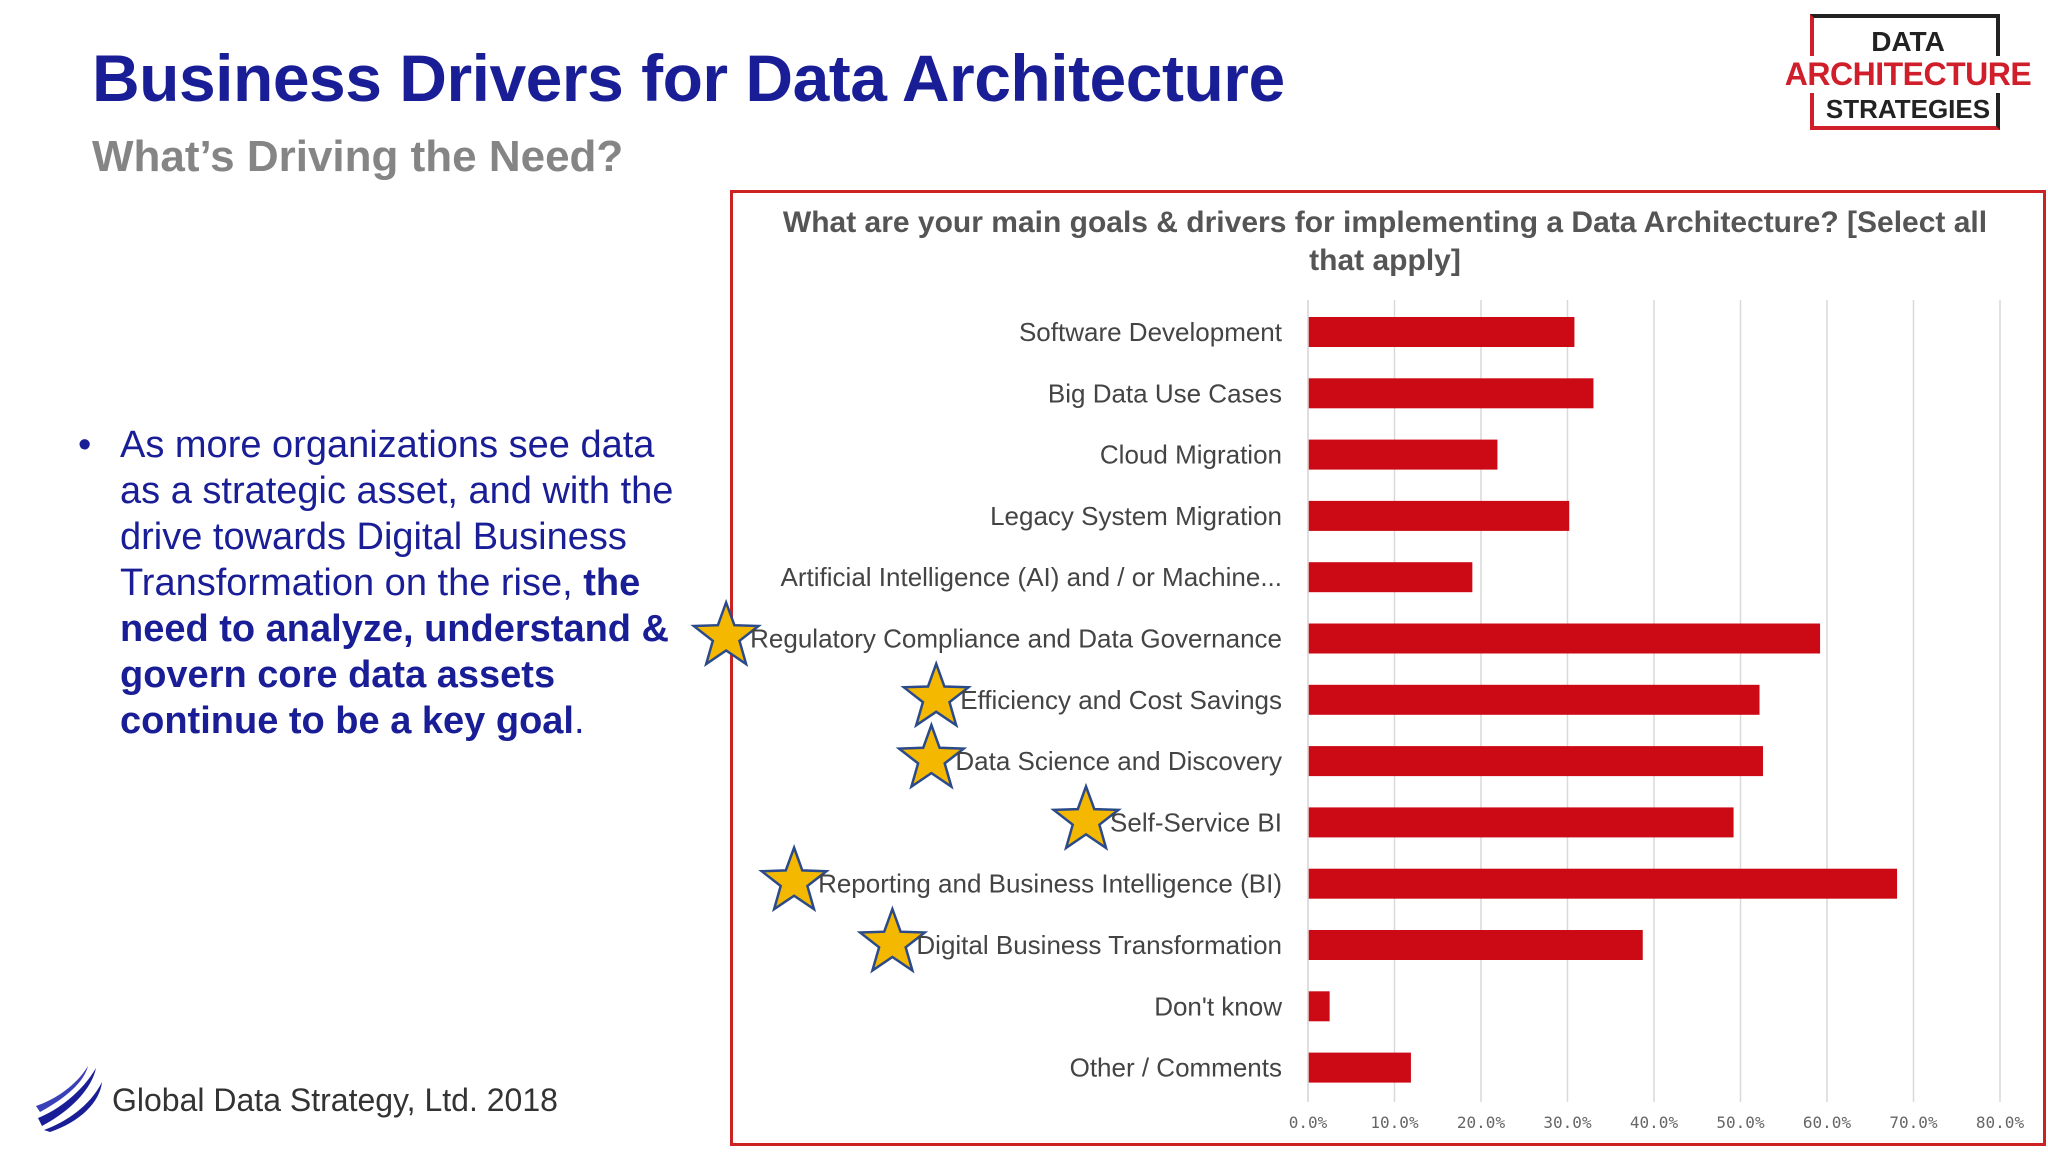 Image resolution: width=2048 pixels, height=1152 pixels. I want to click on category-label: Legacy System Migration, so click(1136, 516).